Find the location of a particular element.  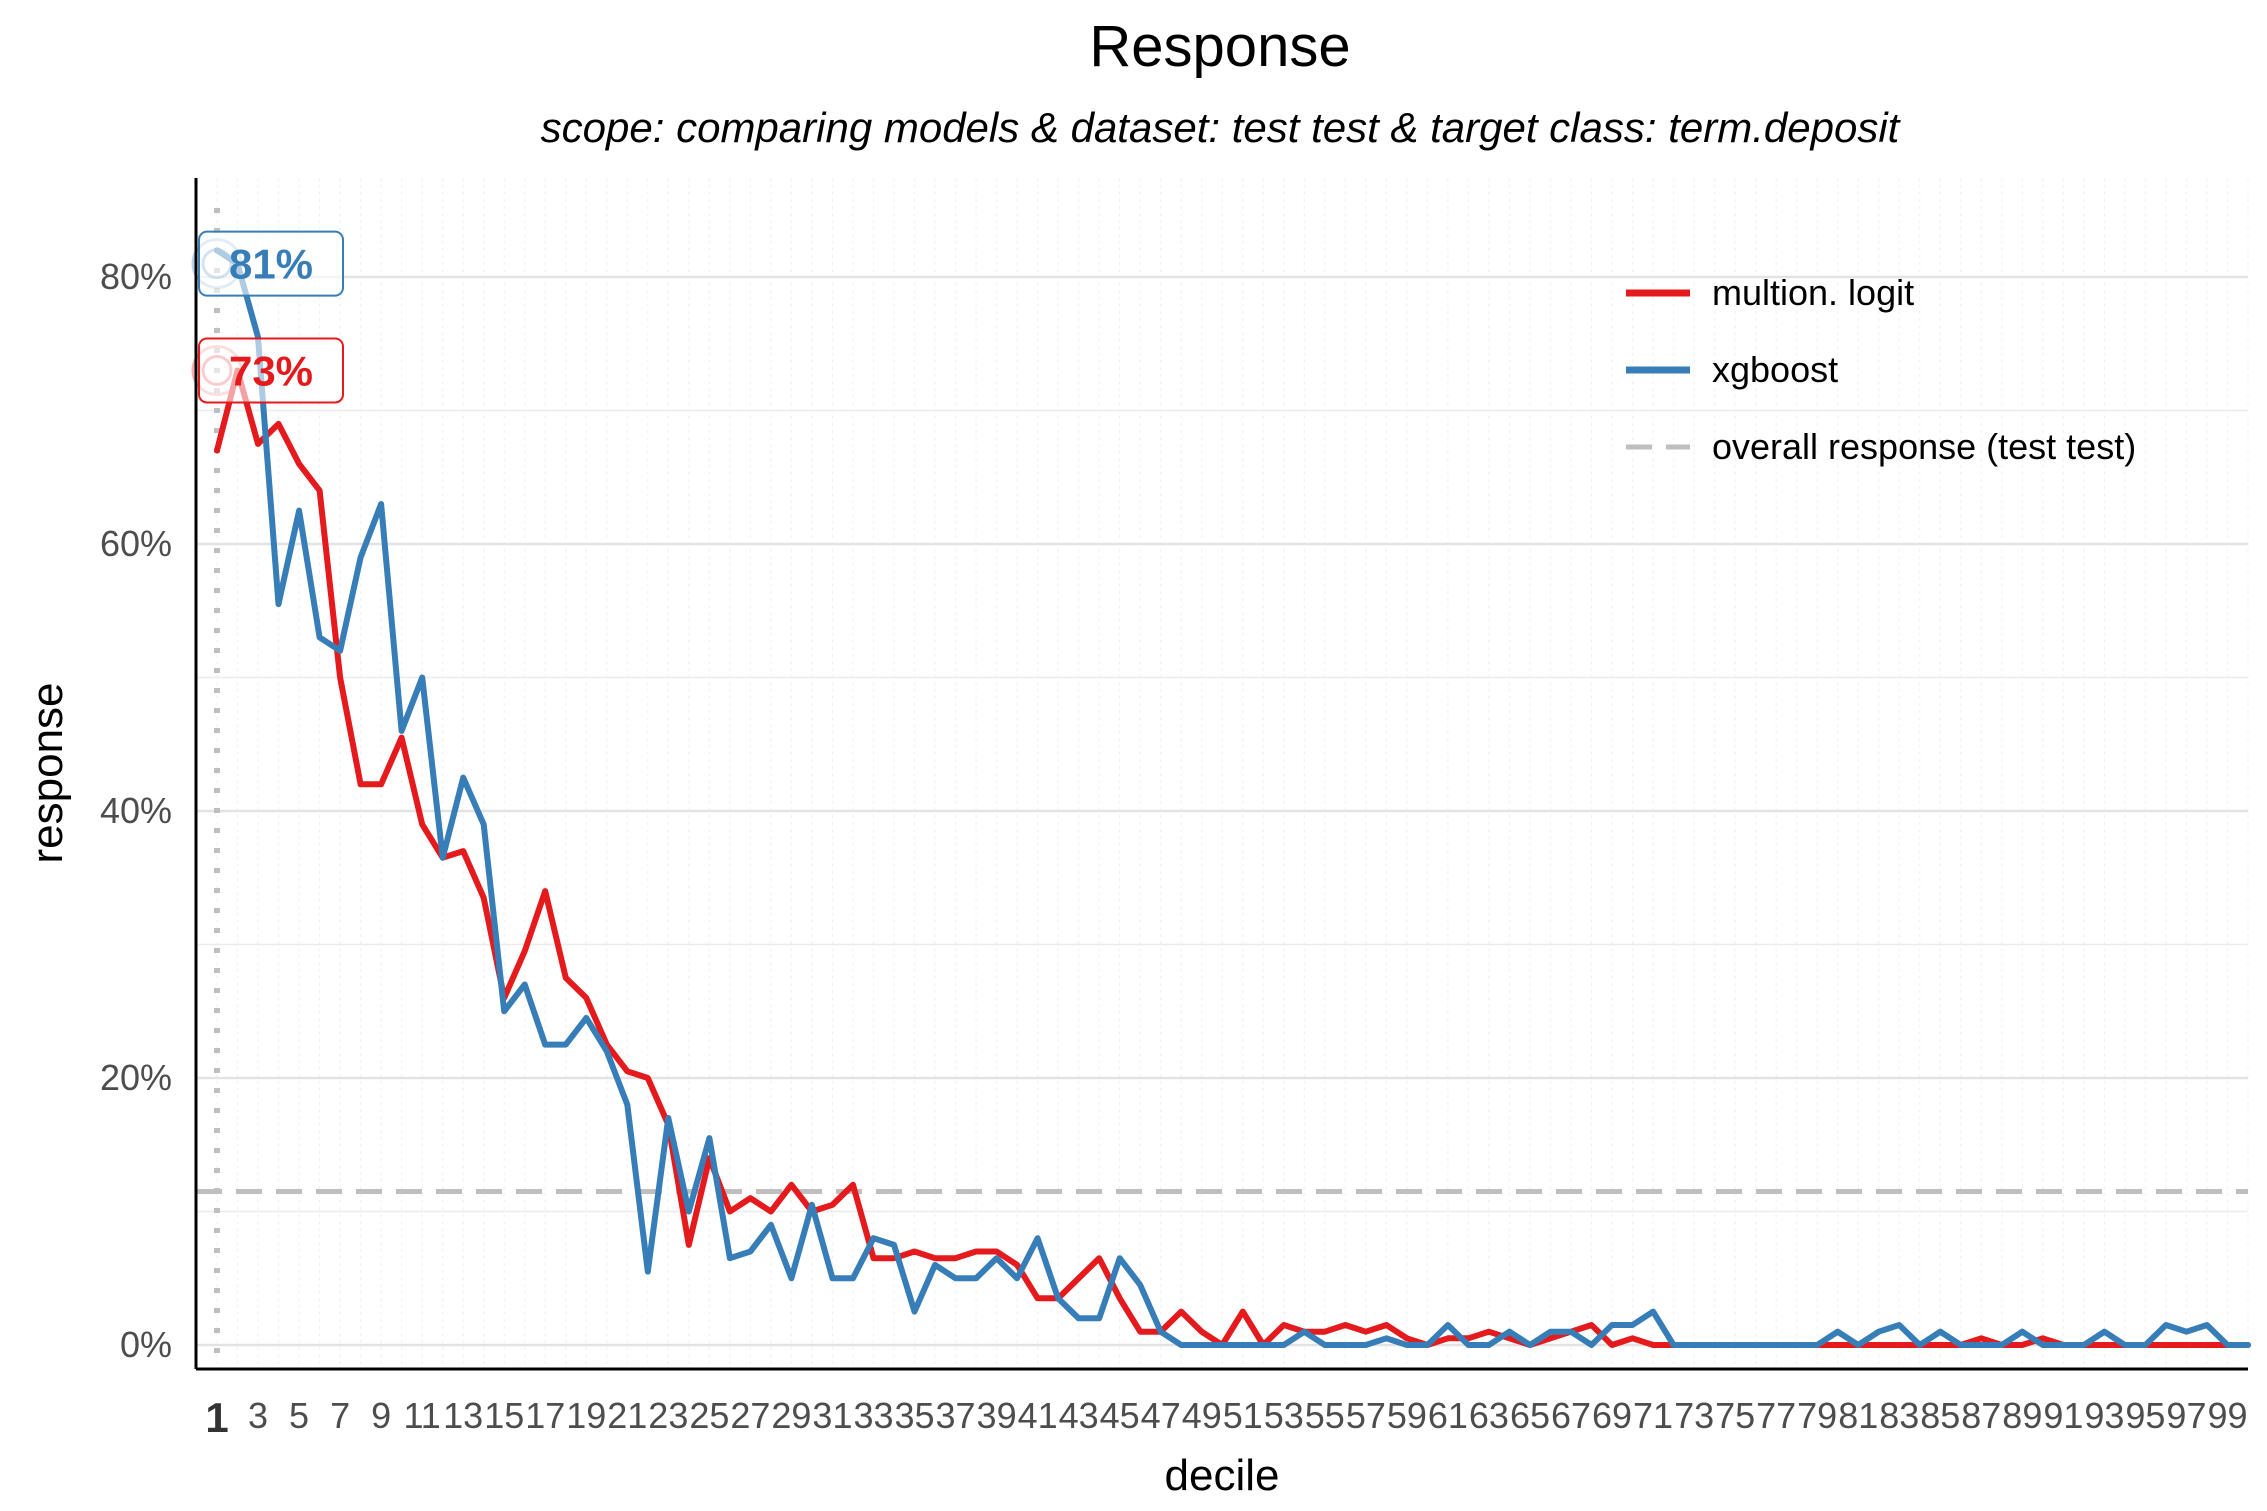

x-tick-label: 13 is located at coordinates (463, 1415).